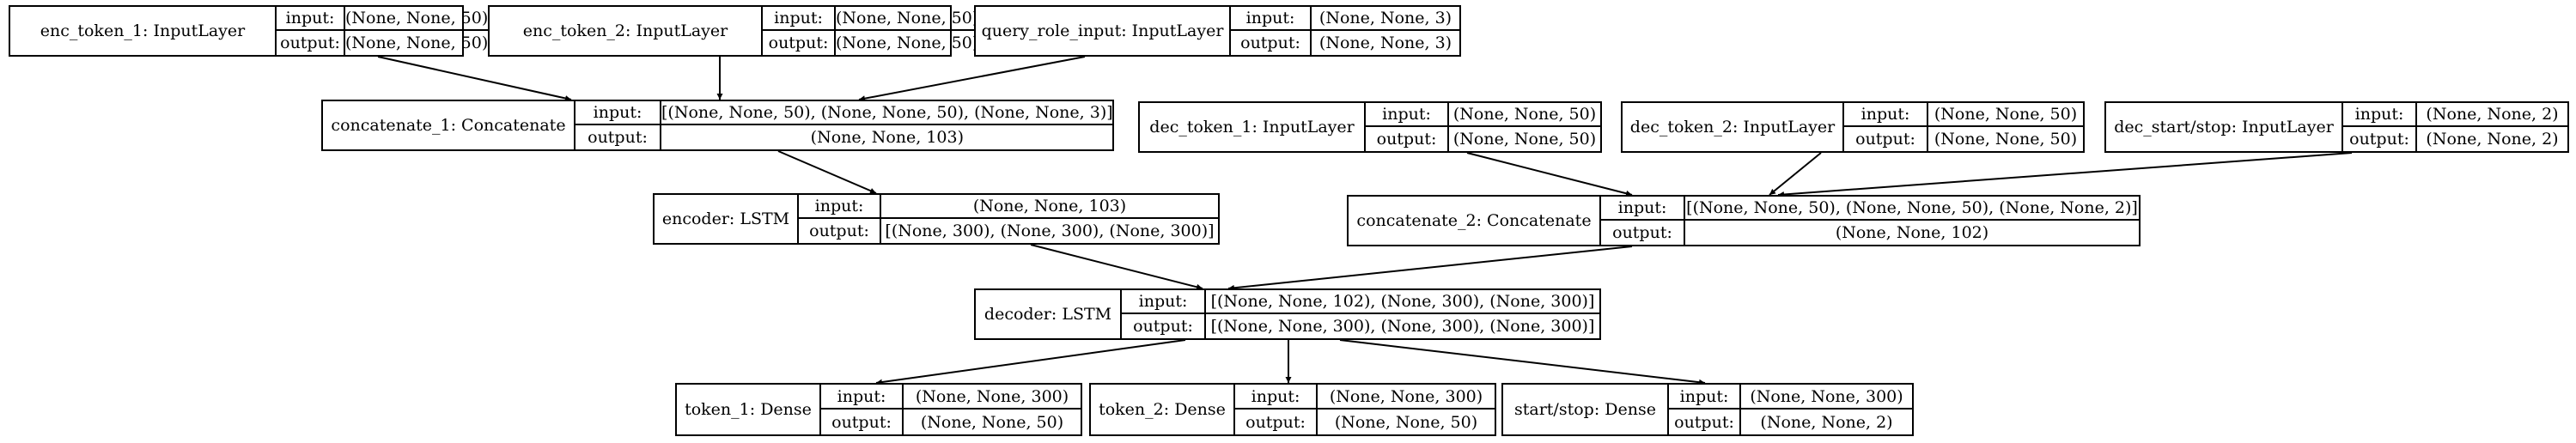 This screenshot has height=443, width=2576. What do you see at coordinates (1385, 19) in the screenshot?
I see `input-shape: (None, None, 3)` at bounding box center [1385, 19].